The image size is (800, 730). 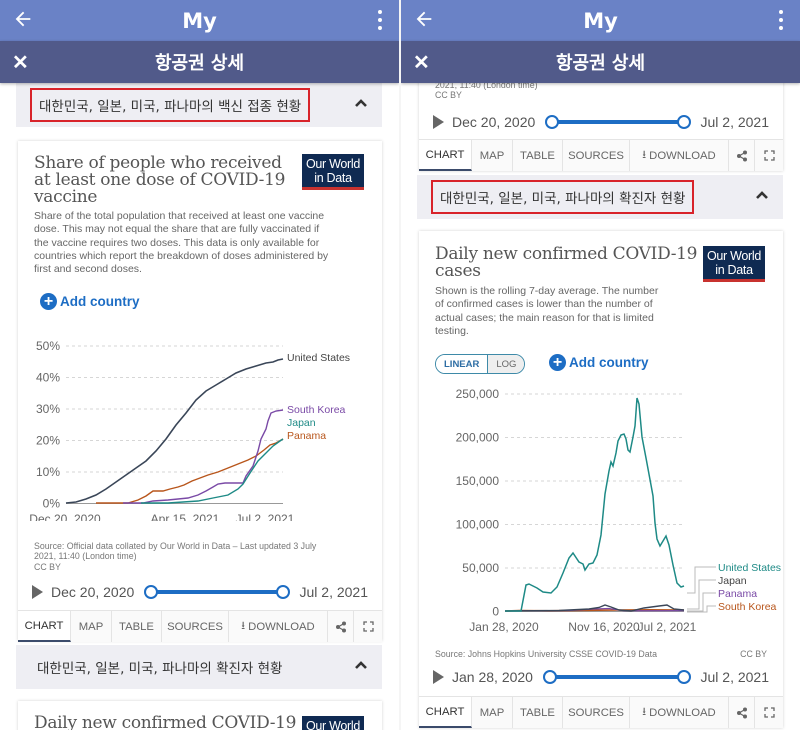 I want to click on svg-text: 0%, so click(x=52, y=504).